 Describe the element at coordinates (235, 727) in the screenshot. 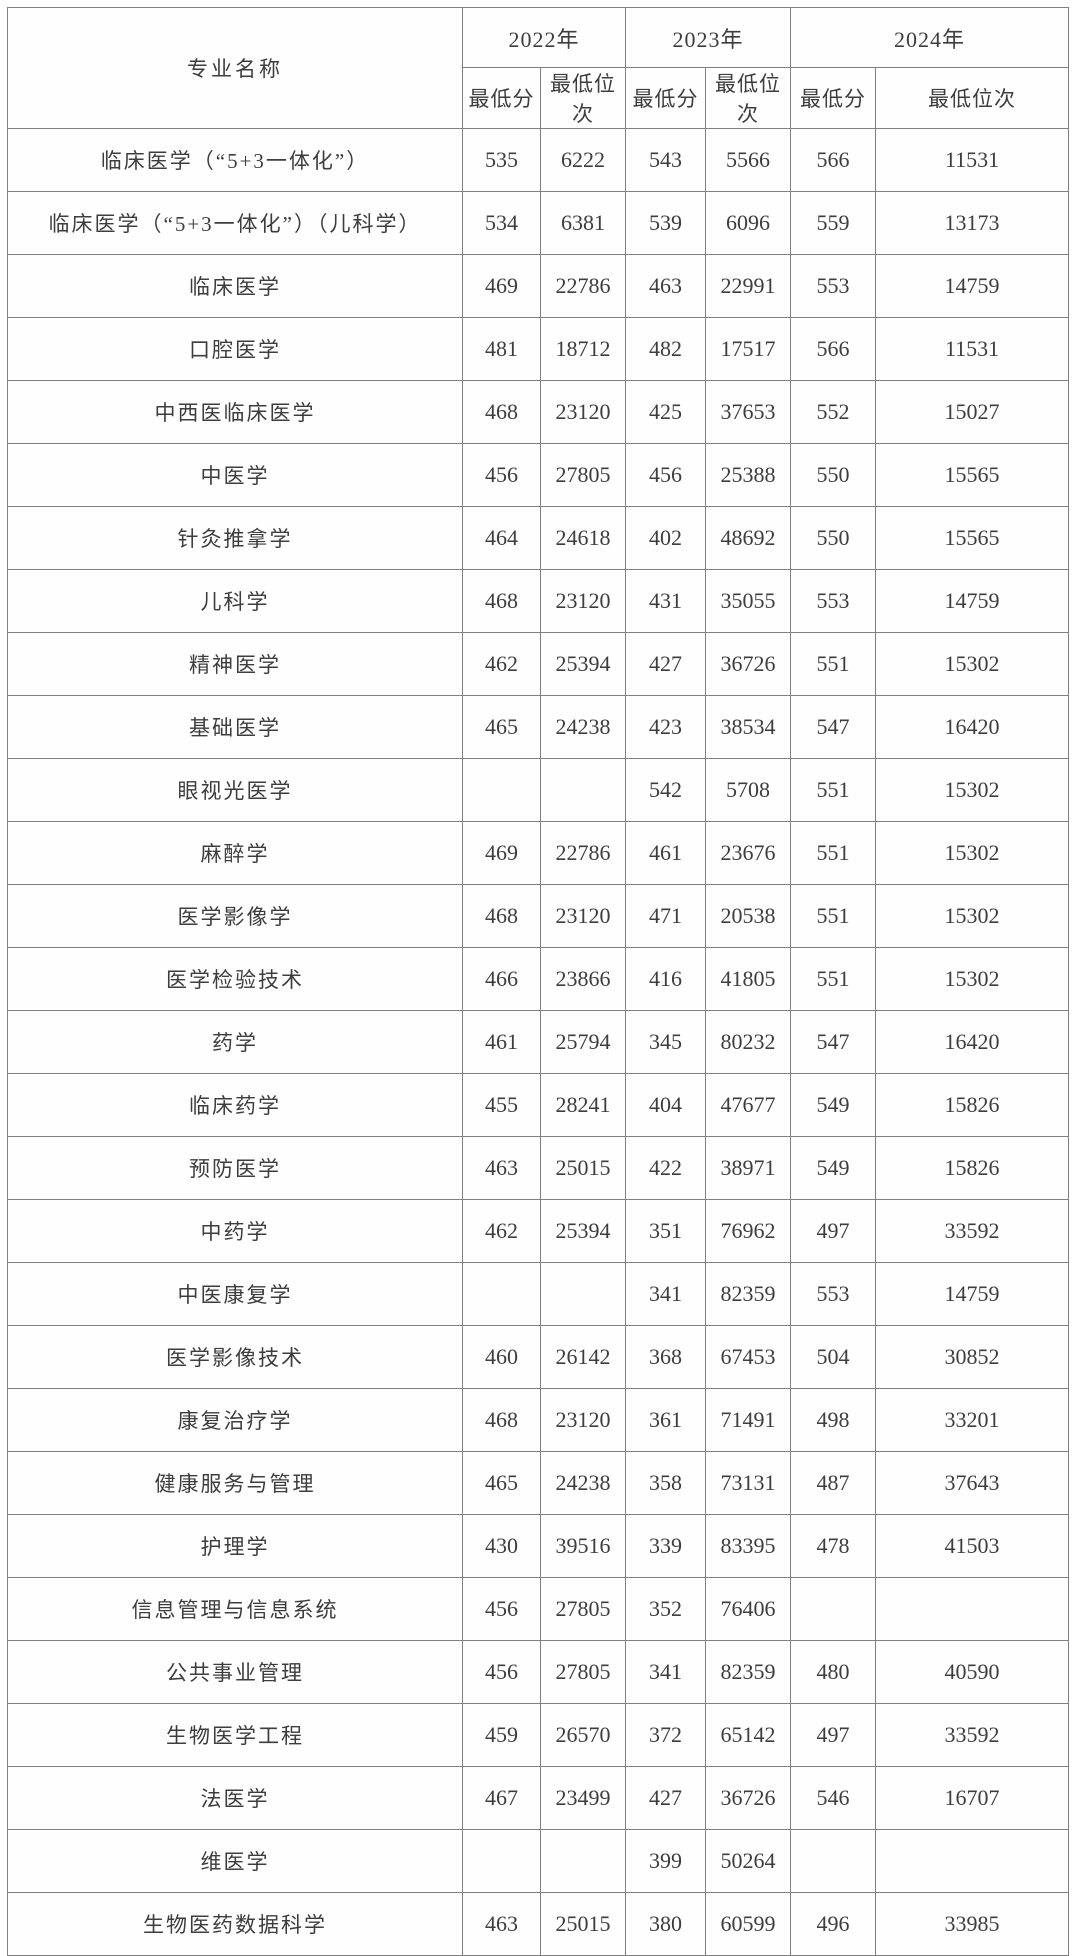

I see `cell-major-name: 基础医学` at that location.